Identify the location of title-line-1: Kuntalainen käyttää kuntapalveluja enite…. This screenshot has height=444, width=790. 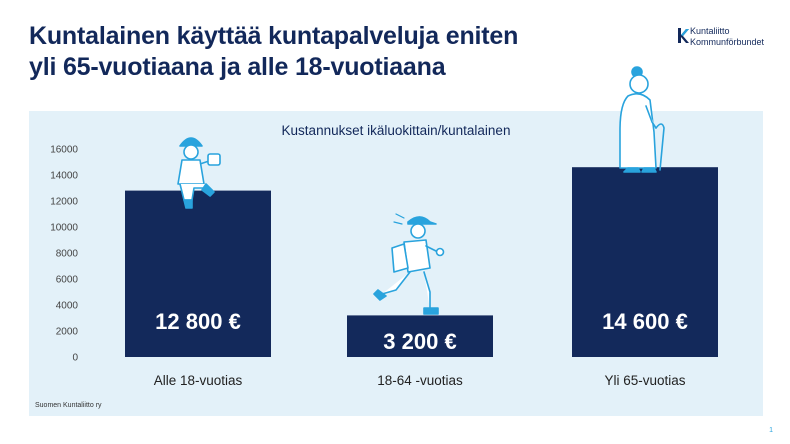
(274, 36).